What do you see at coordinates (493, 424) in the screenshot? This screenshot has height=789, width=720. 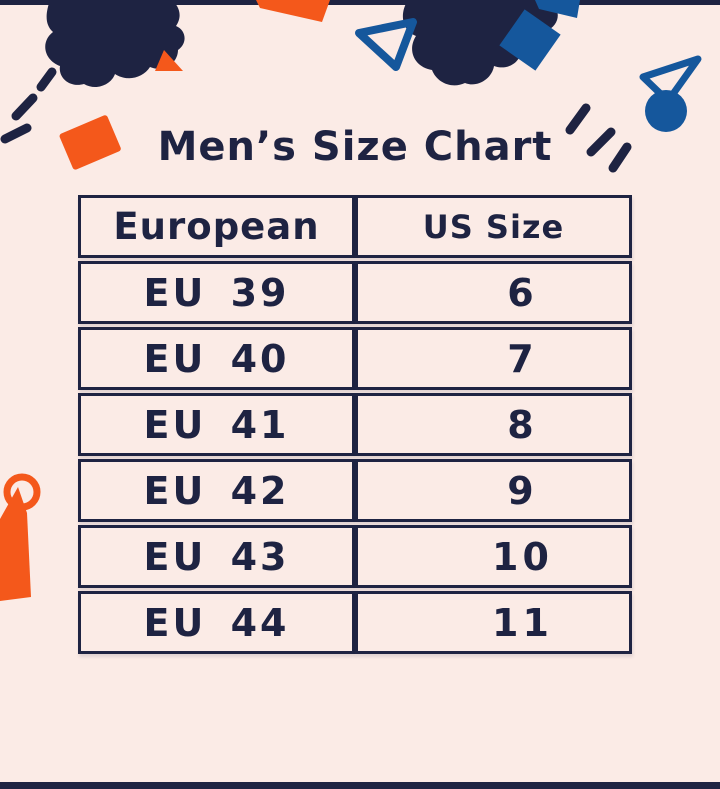 I see `us-size-cell: 8` at bounding box center [493, 424].